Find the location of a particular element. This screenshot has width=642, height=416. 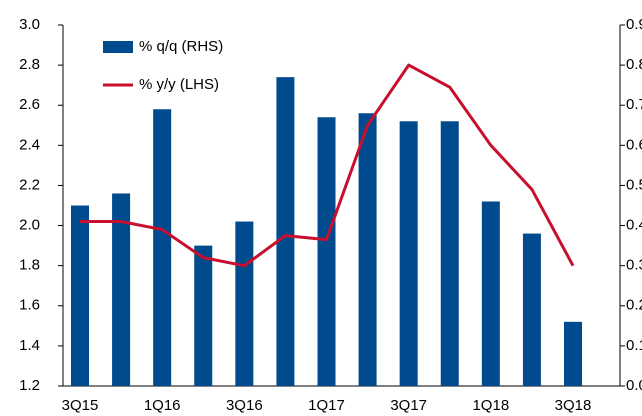

y-tick-label: 2.6 is located at coordinates (29, 104).